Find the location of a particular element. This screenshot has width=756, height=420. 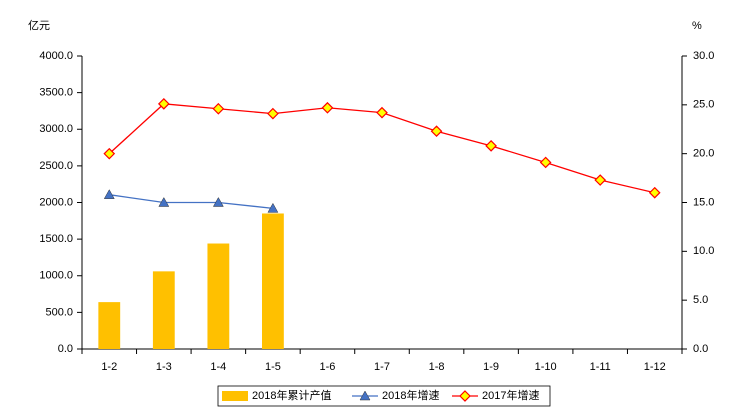

y-tick-label: 3000.0 is located at coordinates (56, 129).